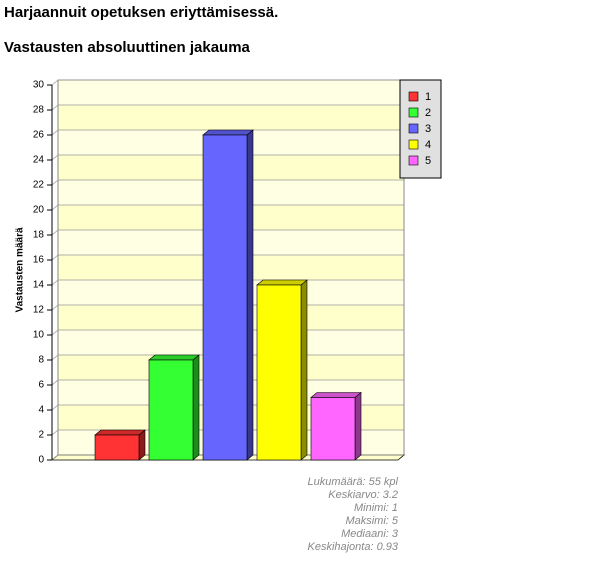 The image size is (600, 580). I want to click on legend-box, so click(420, 129).